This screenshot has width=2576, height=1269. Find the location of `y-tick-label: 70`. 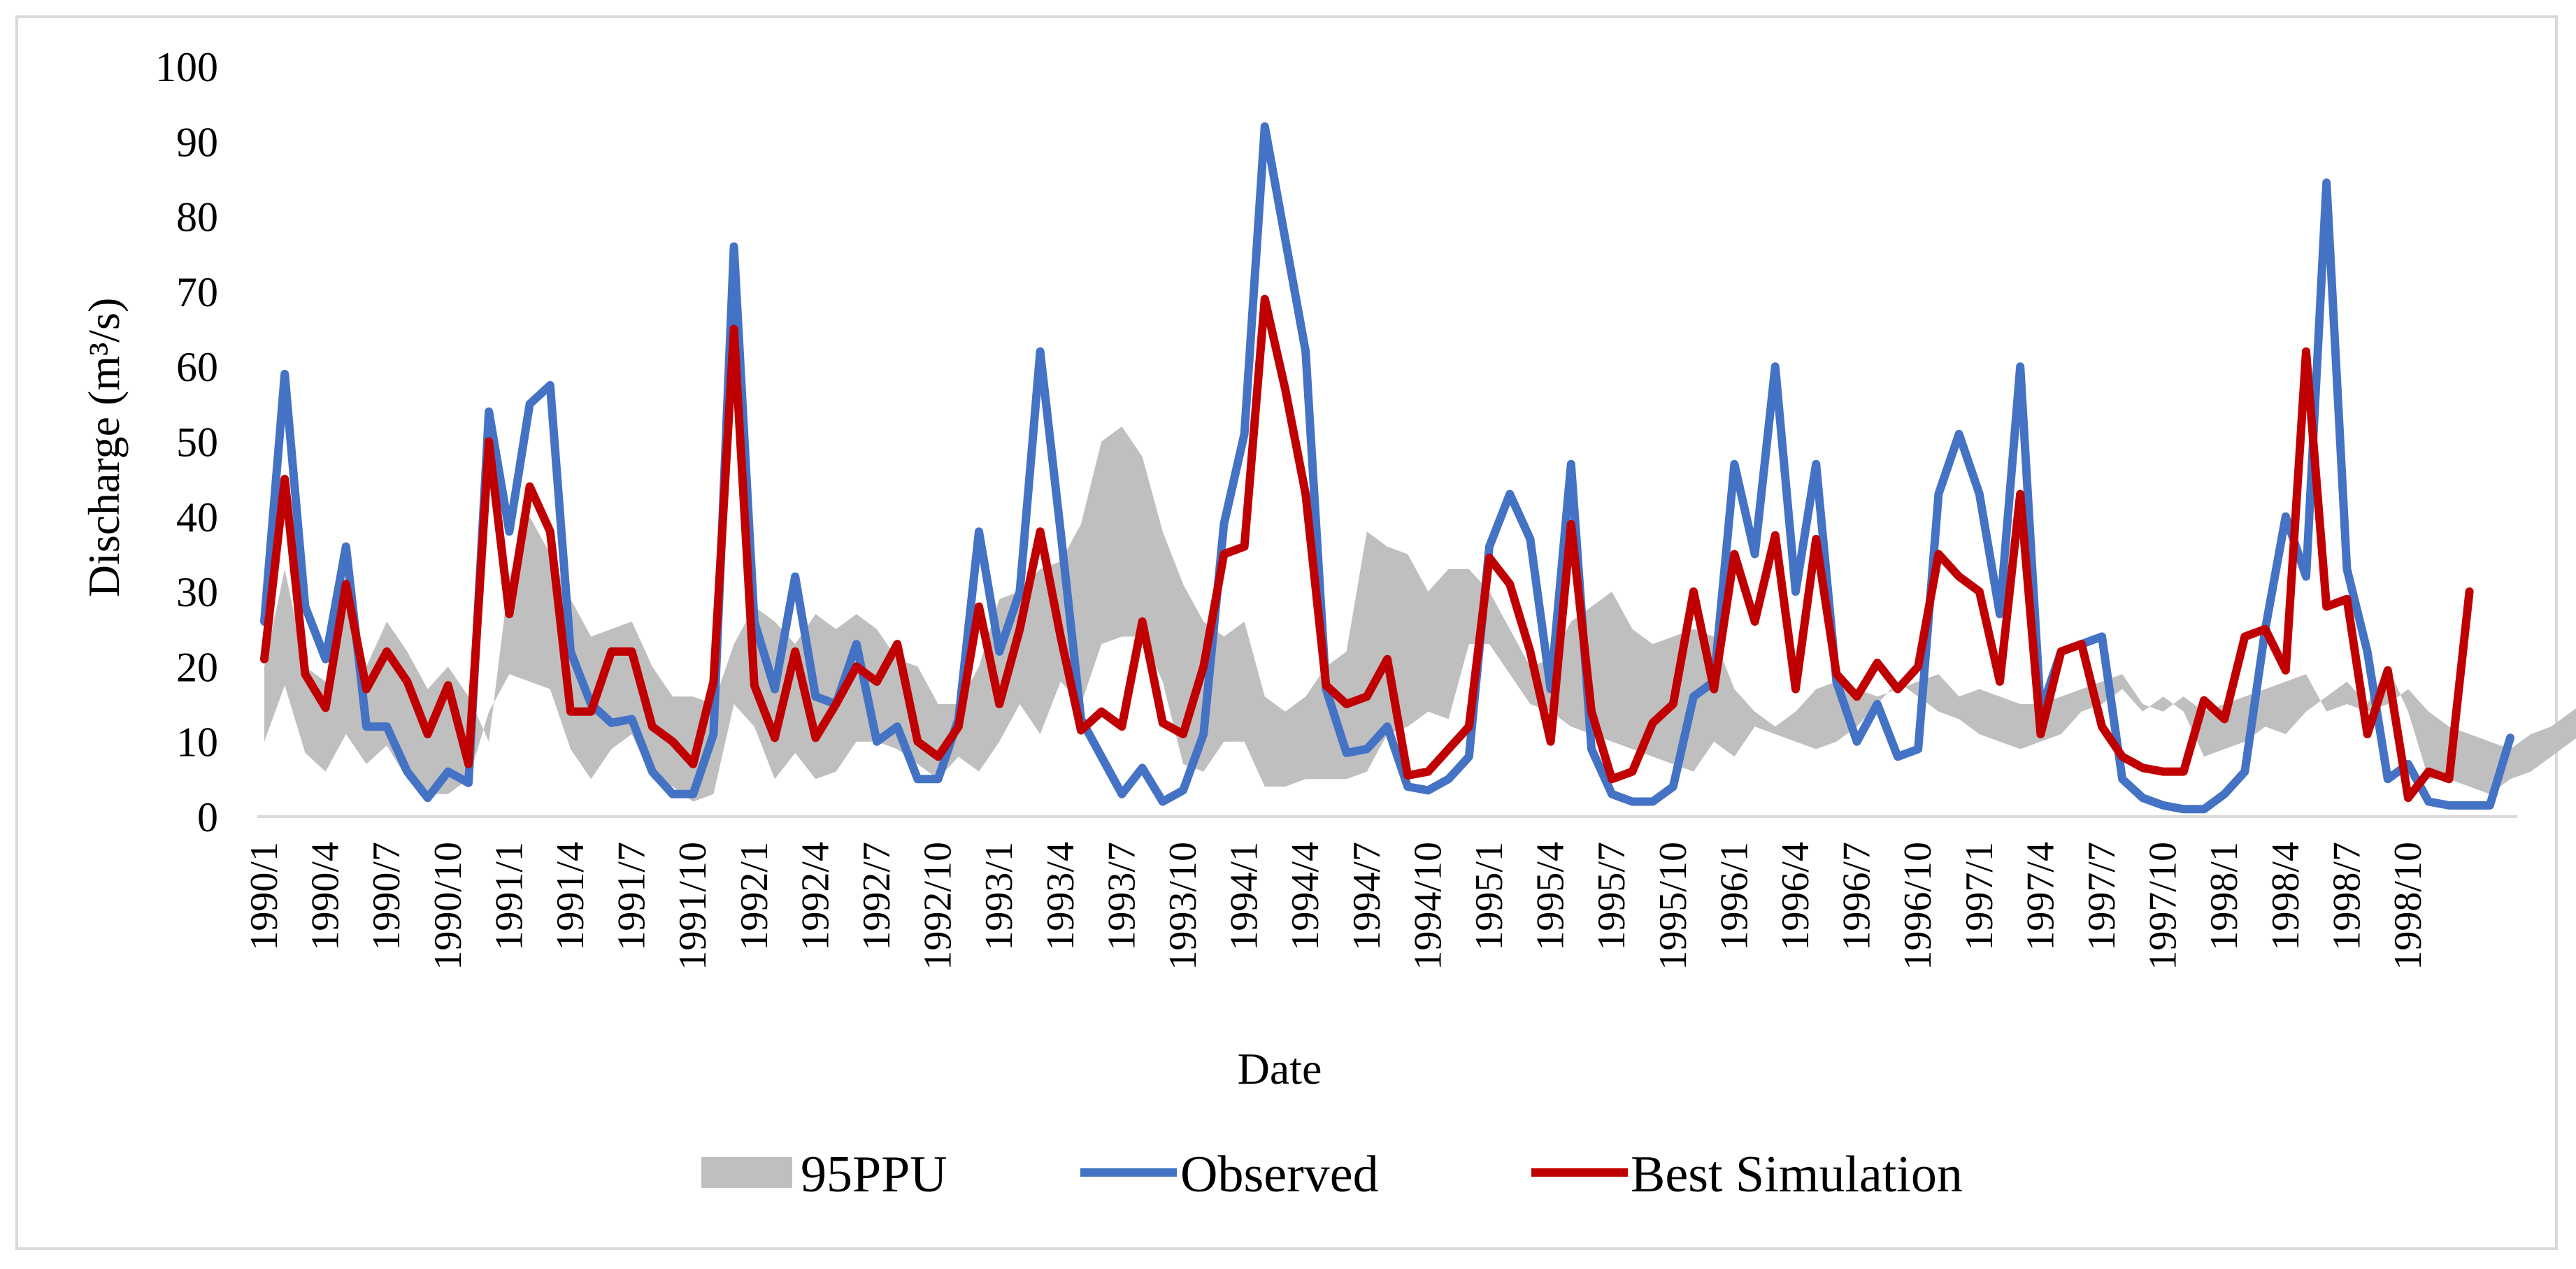

y-tick-label: 70 is located at coordinates (197, 292).